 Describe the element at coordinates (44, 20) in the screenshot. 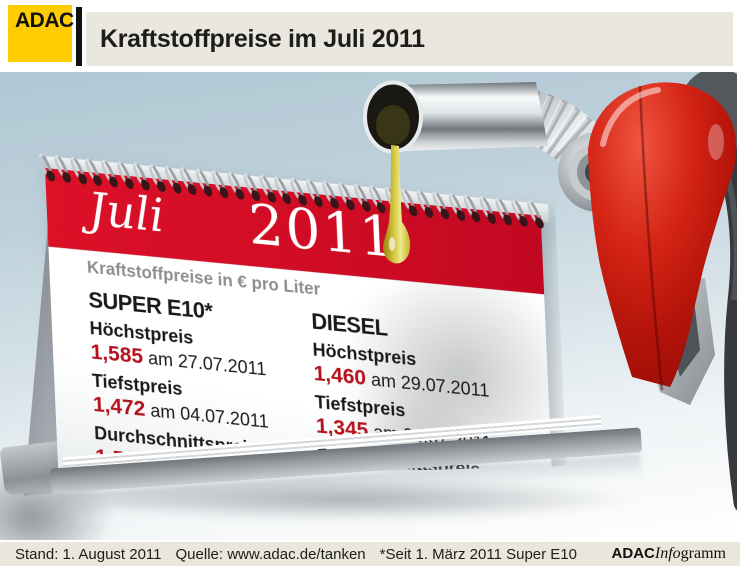

I see `adac-logo-text: ADAC` at that location.